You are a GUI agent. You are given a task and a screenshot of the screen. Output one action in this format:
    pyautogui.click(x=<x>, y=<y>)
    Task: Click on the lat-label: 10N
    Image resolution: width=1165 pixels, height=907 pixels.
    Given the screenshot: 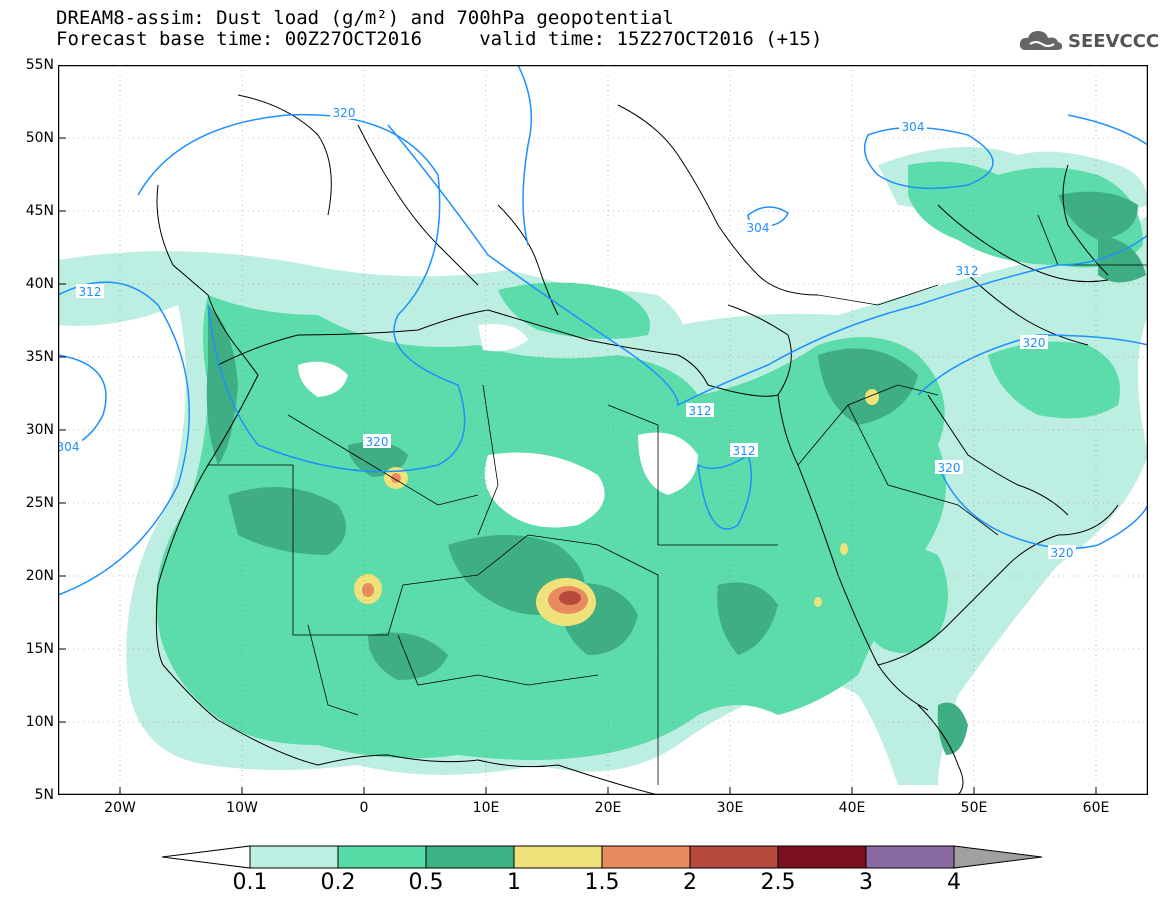 What is the action you would take?
    pyautogui.click(x=39, y=722)
    